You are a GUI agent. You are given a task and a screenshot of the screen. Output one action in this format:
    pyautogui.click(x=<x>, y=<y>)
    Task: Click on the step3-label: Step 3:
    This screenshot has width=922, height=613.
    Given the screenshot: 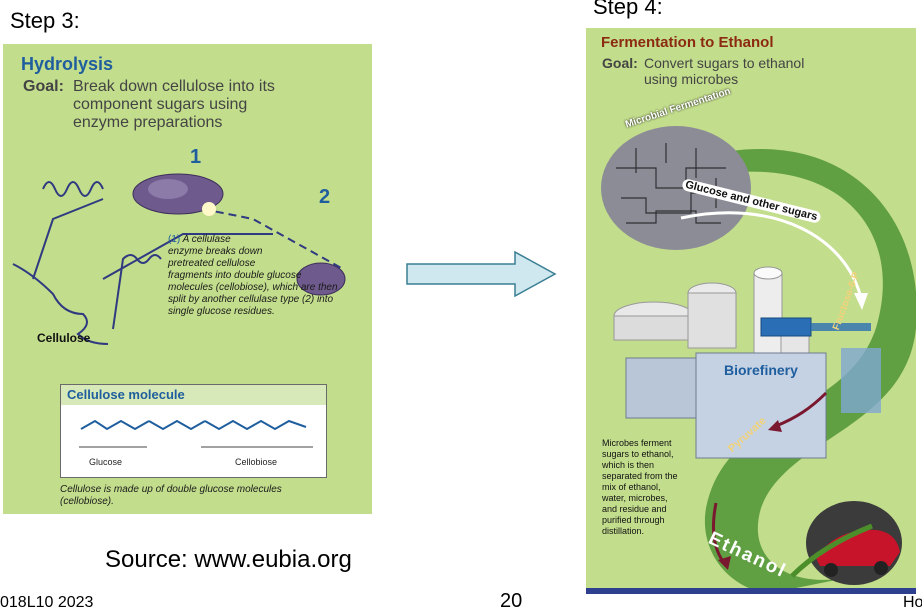 What is the action you would take?
    pyautogui.click(x=45, y=20)
    